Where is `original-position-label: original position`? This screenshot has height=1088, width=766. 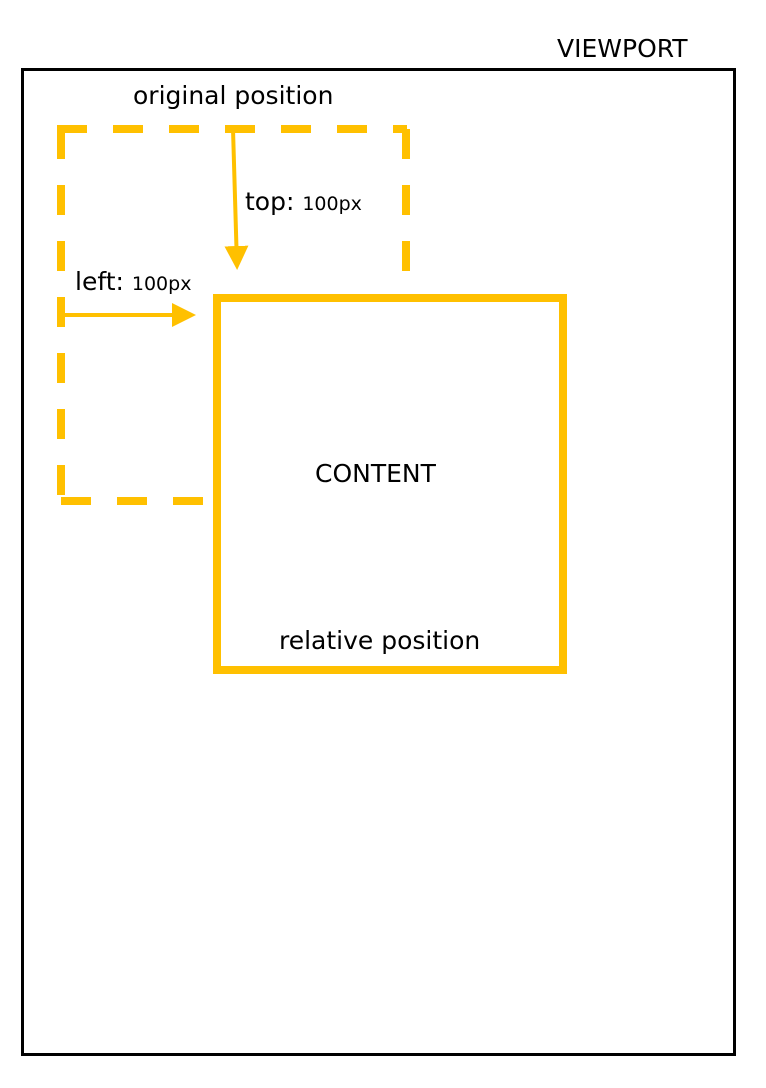 original-position-label: original position is located at coordinates (233, 95).